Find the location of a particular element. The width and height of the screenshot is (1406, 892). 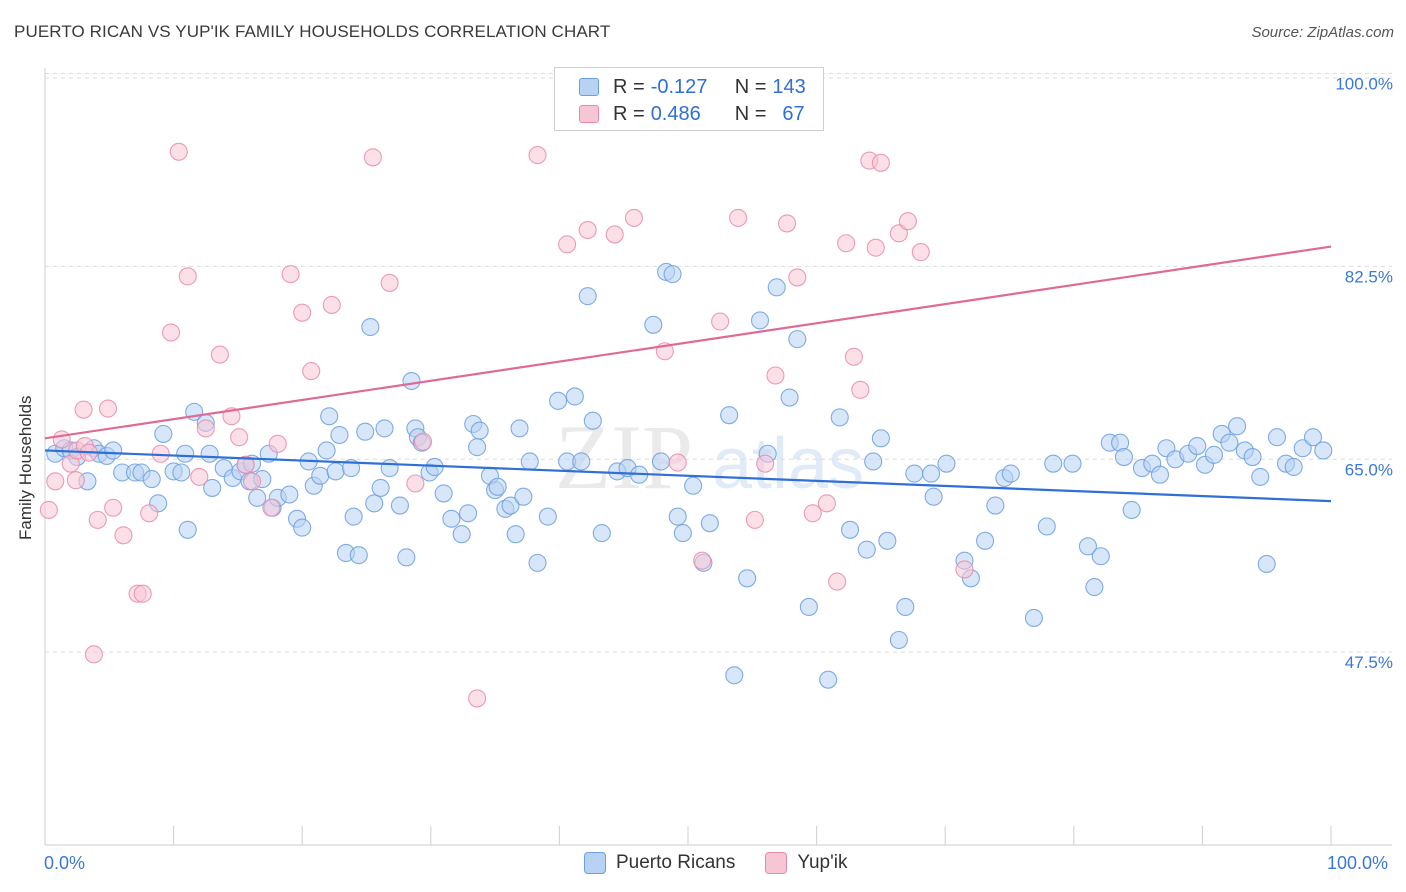

legend-n-value: 67 is located at coordinates (793, 113).